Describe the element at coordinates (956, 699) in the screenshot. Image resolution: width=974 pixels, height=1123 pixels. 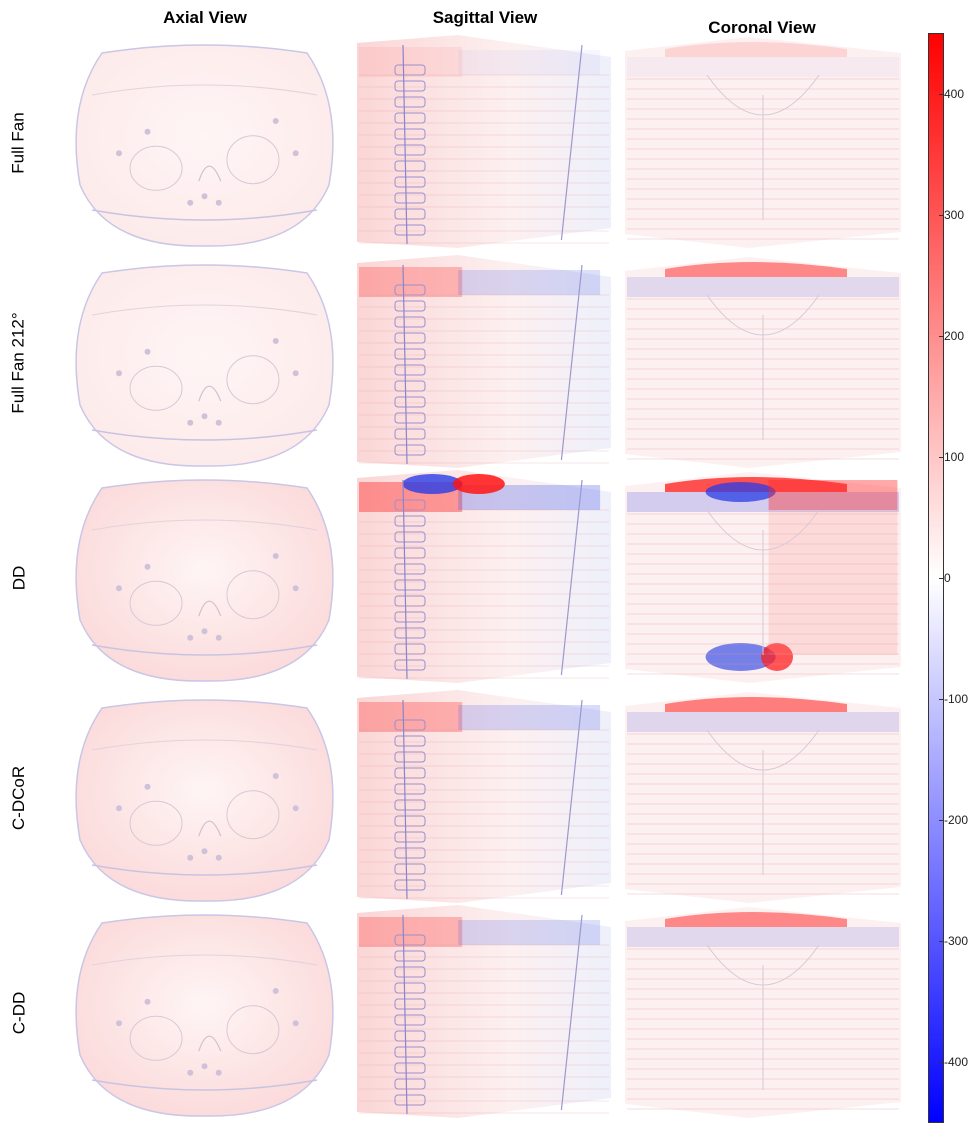
I see `colorbar-tick-label: -100` at that location.